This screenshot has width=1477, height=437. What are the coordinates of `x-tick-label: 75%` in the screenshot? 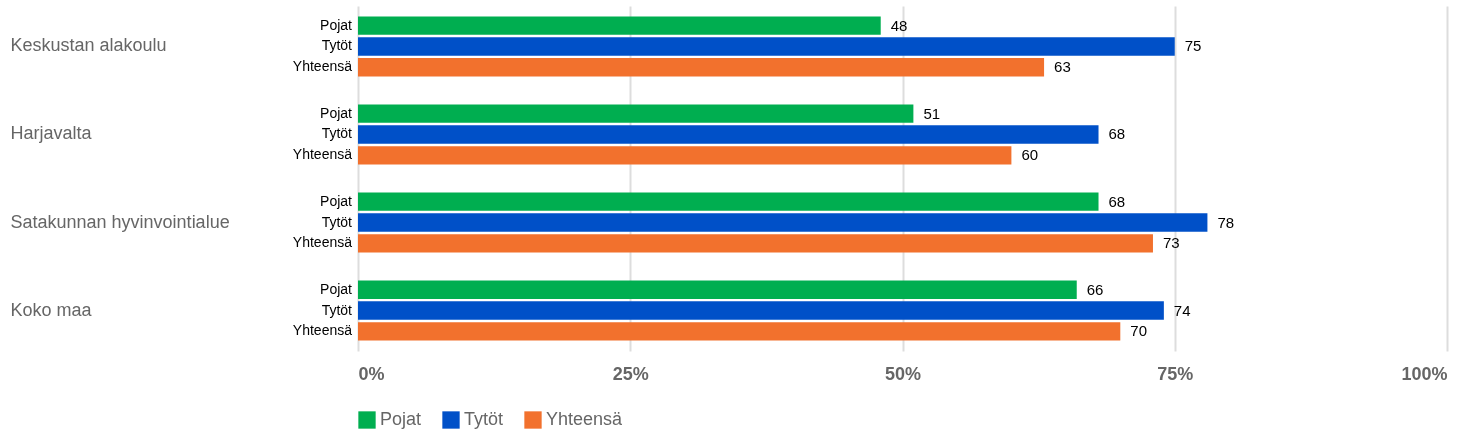 It's located at (1175, 373).